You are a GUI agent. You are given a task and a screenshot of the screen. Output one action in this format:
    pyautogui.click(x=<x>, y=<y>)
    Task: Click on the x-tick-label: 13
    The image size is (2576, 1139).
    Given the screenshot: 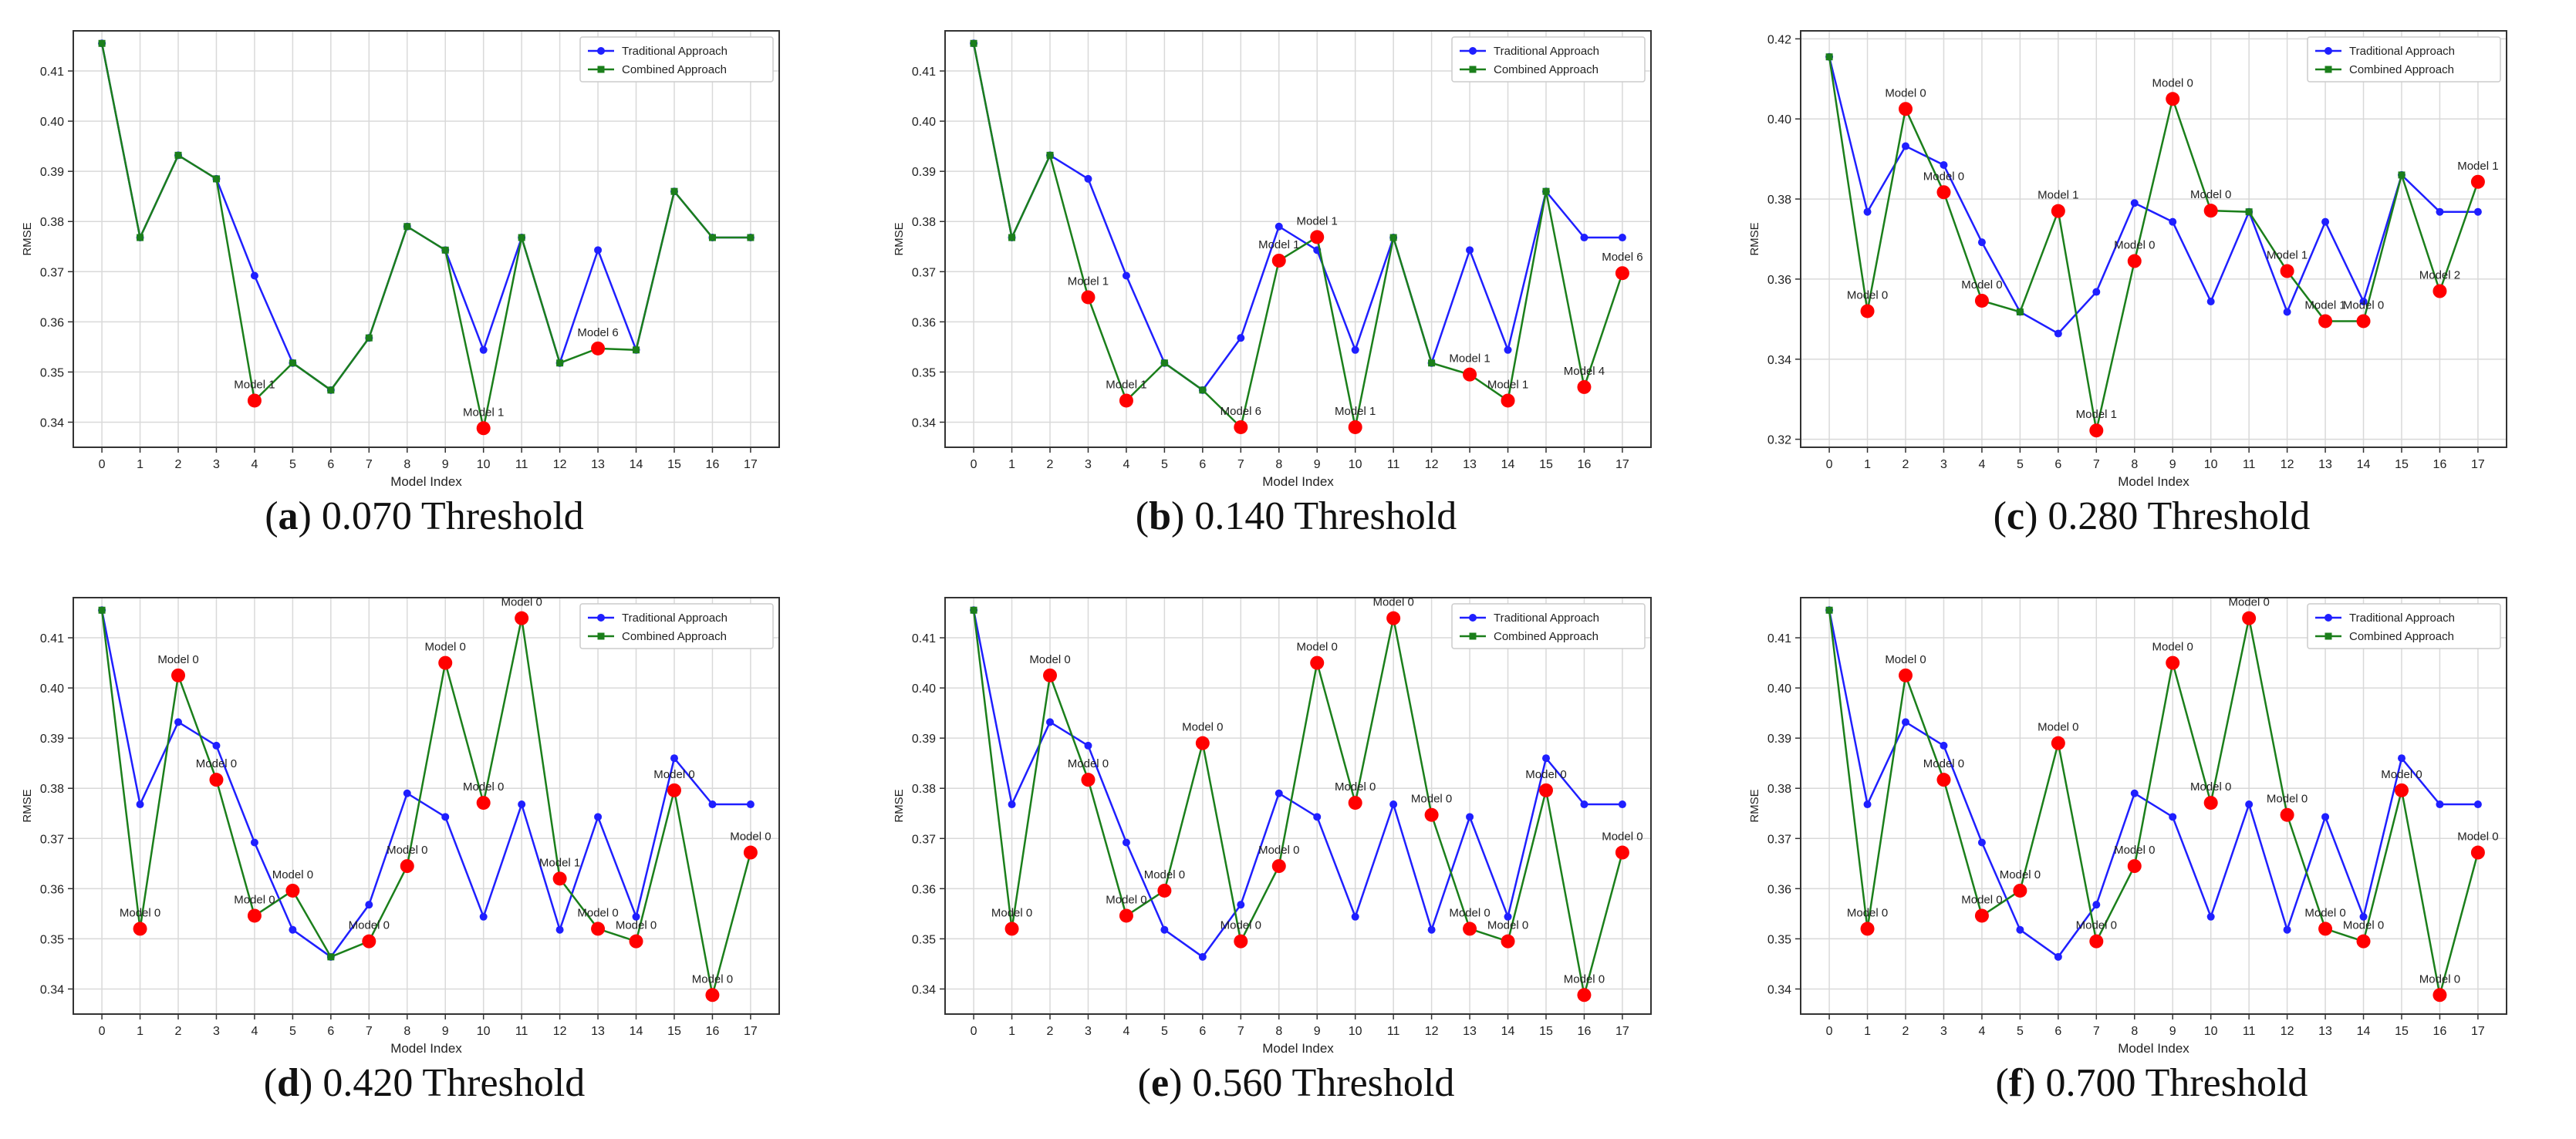 What is the action you would take?
    pyautogui.click(x=1470, y=1032)
    